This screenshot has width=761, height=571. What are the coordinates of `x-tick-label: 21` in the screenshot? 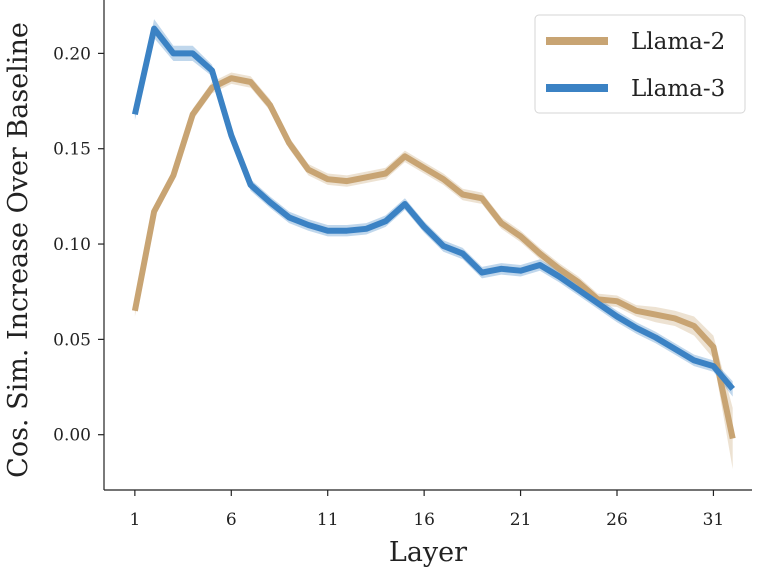 It's located at (521, 520).